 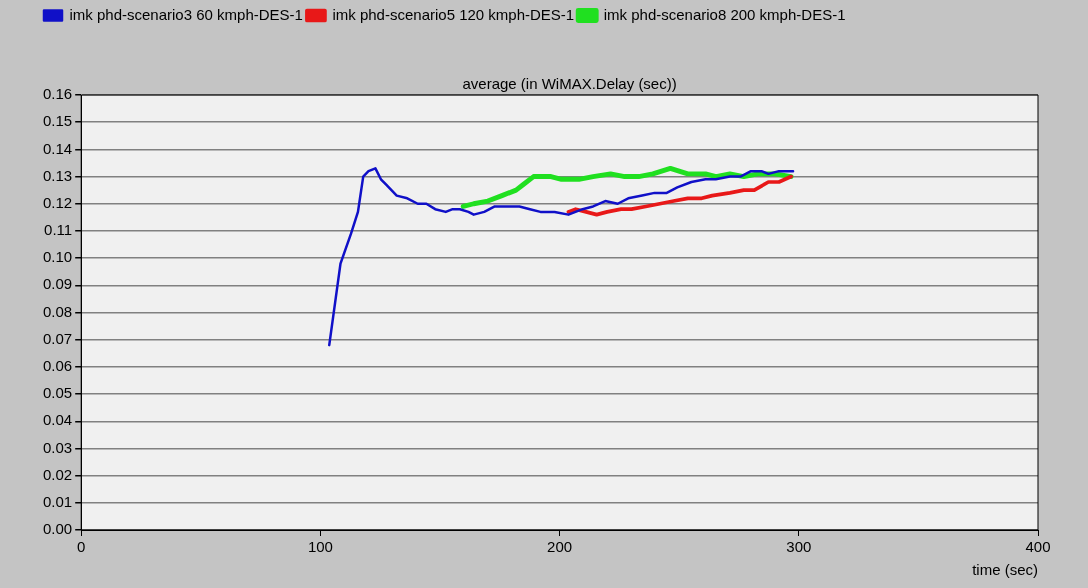 What do you see at coordinates (57, 311) in the screenshot?
I see `y-tick-label: 0.08` at bounding box center [57, 311].